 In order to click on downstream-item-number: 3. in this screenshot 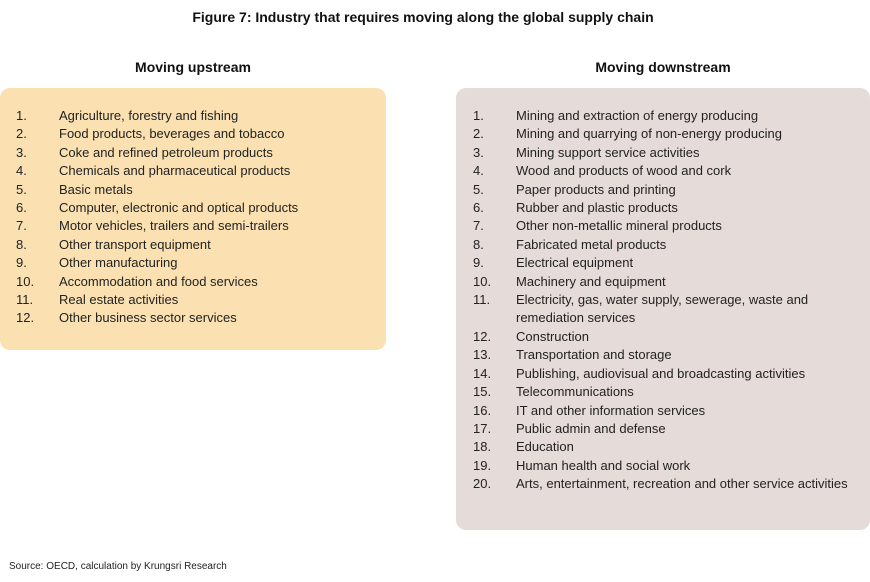, I will do `click(478, 152)`.